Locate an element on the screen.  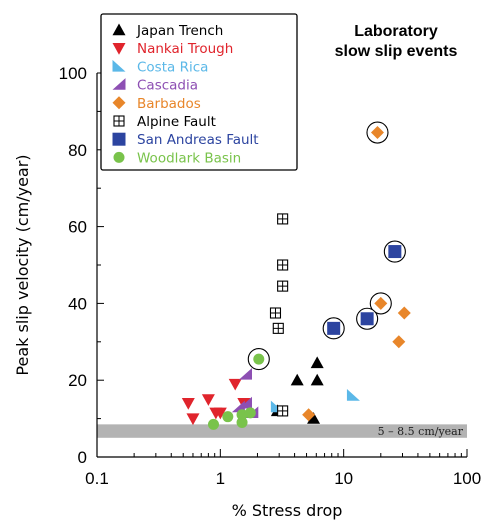
legend-label-japan-trench: Japan Trench is located at coordinates (179, 31).